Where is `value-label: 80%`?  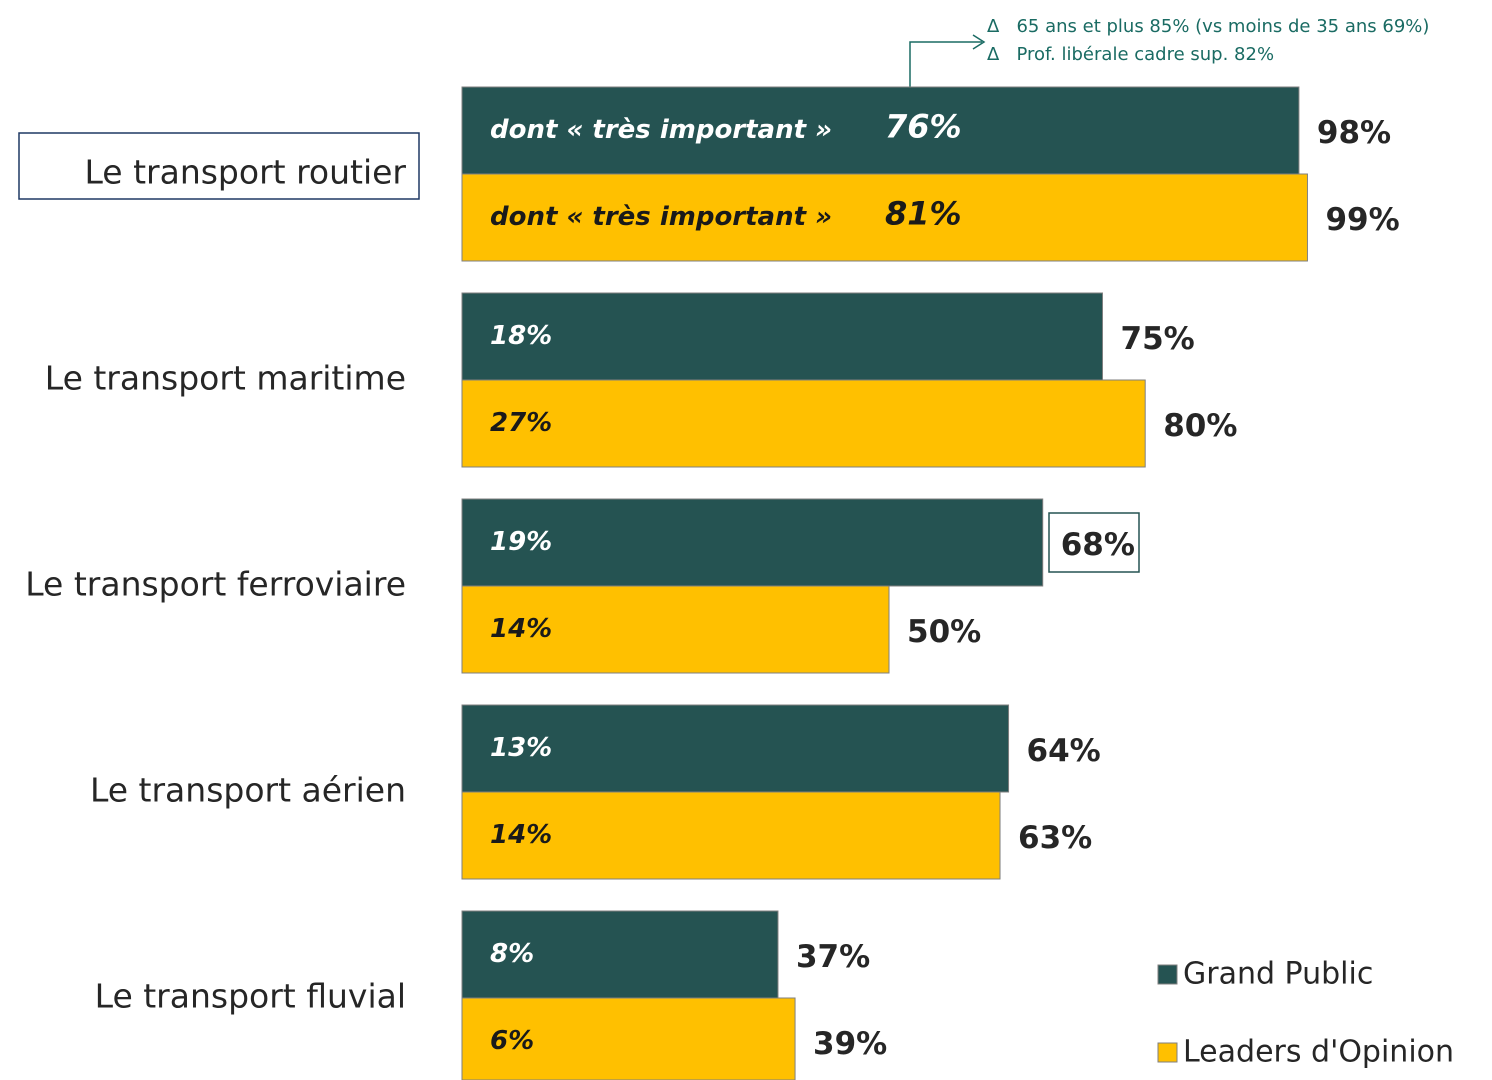 value-label: 80% is located at coordinates (1200, 426).